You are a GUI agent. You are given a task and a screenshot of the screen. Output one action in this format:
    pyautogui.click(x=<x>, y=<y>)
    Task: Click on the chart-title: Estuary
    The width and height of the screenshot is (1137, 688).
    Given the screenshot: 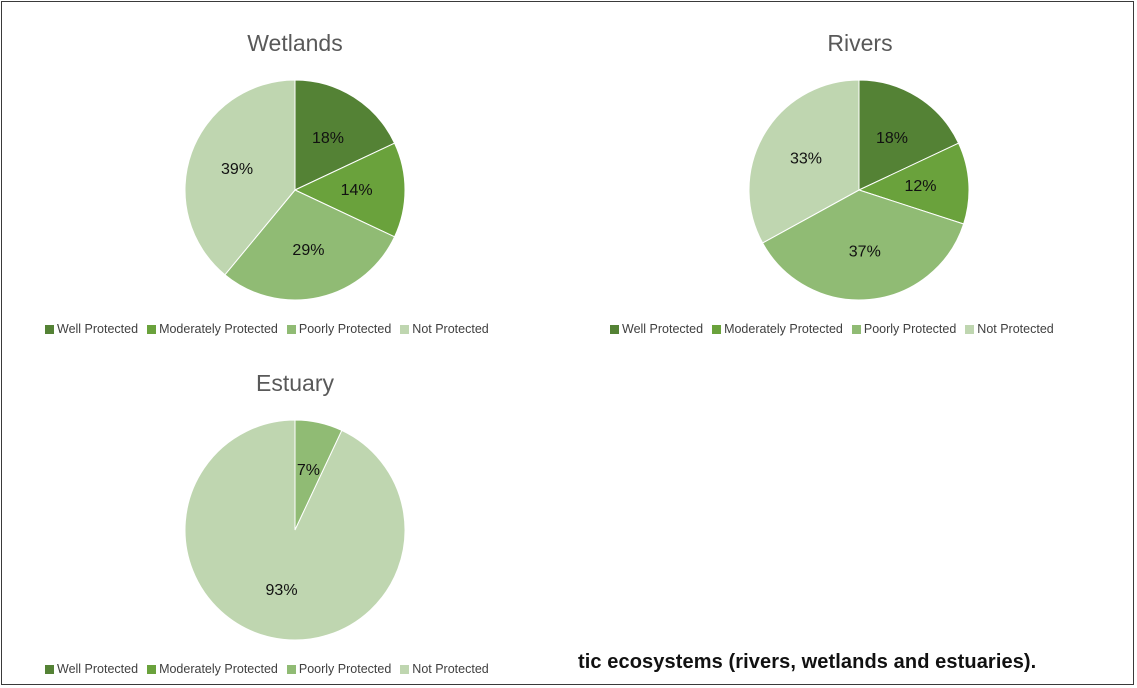 What is the action you would take?
    pyautogui.click(x=295, y=383)
    